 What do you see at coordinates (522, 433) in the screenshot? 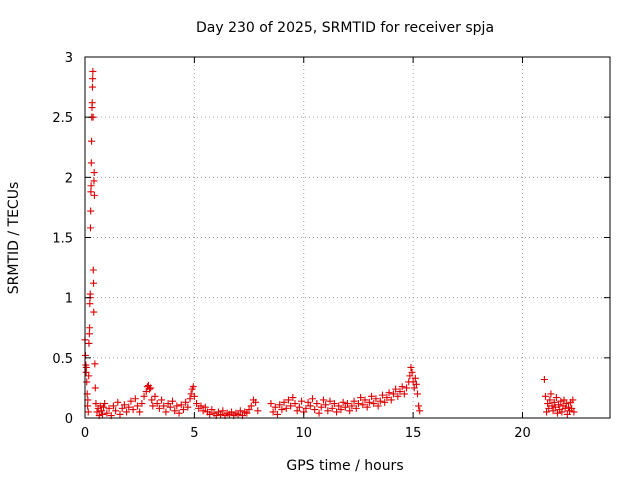
I see `x-tick-label: 20` at bounding box center [522, 433].